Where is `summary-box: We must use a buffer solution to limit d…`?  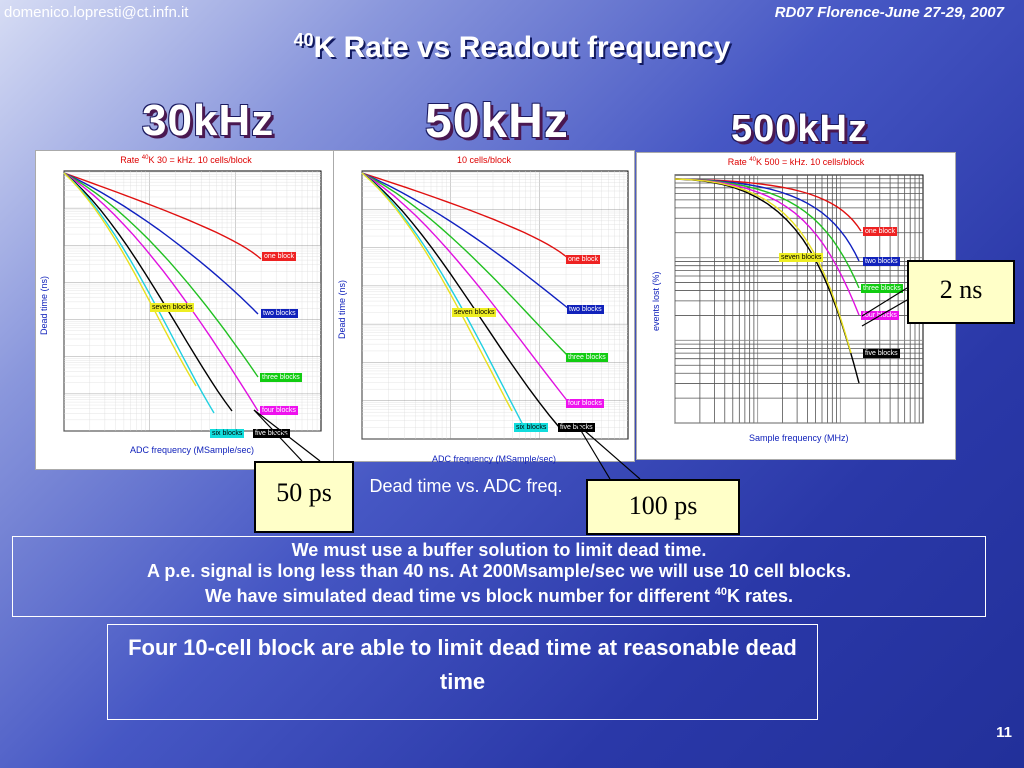 summary-box: We must use a buffer solution to limit d… is located at coordinates (499, 576).